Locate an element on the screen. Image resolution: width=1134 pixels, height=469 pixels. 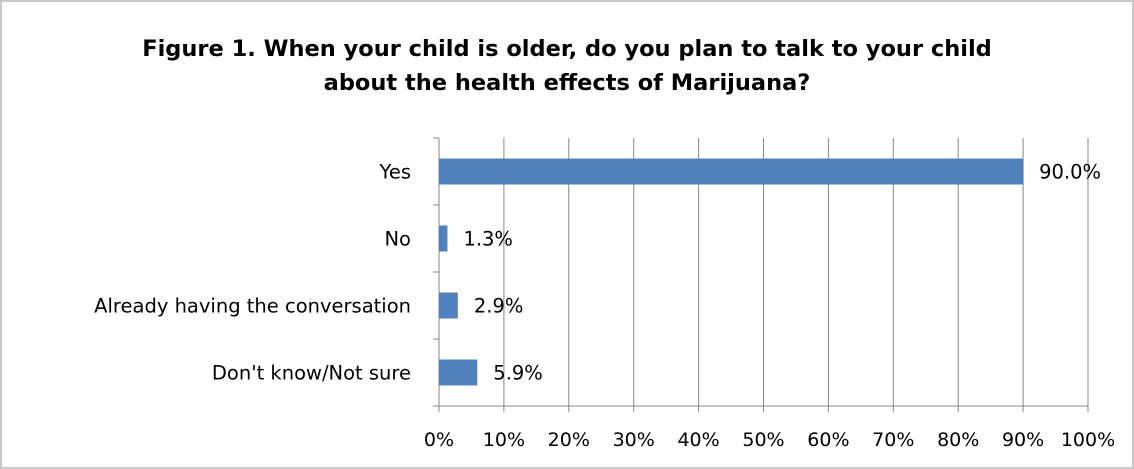
x-tick-label: 90% is located at coordinates (1023, 440).